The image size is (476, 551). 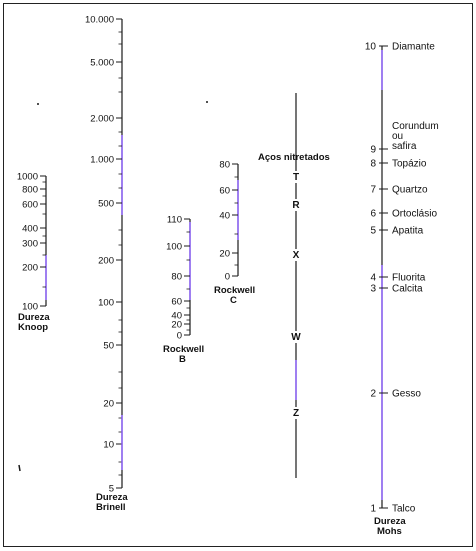 I want to click on mohs-mineral-1-line-2: safira, so click(x=404, y=146).